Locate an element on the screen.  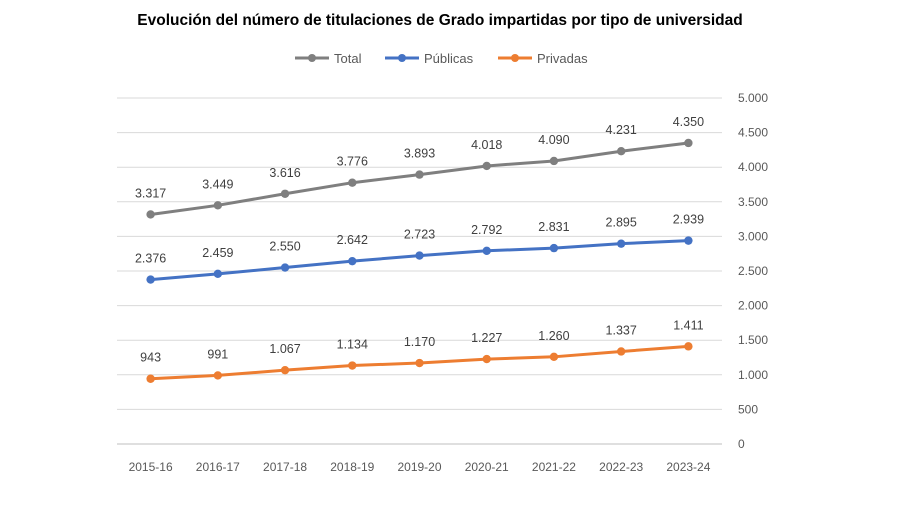
x-tick-label: 2021-22 is located at coordinates (554, 467).